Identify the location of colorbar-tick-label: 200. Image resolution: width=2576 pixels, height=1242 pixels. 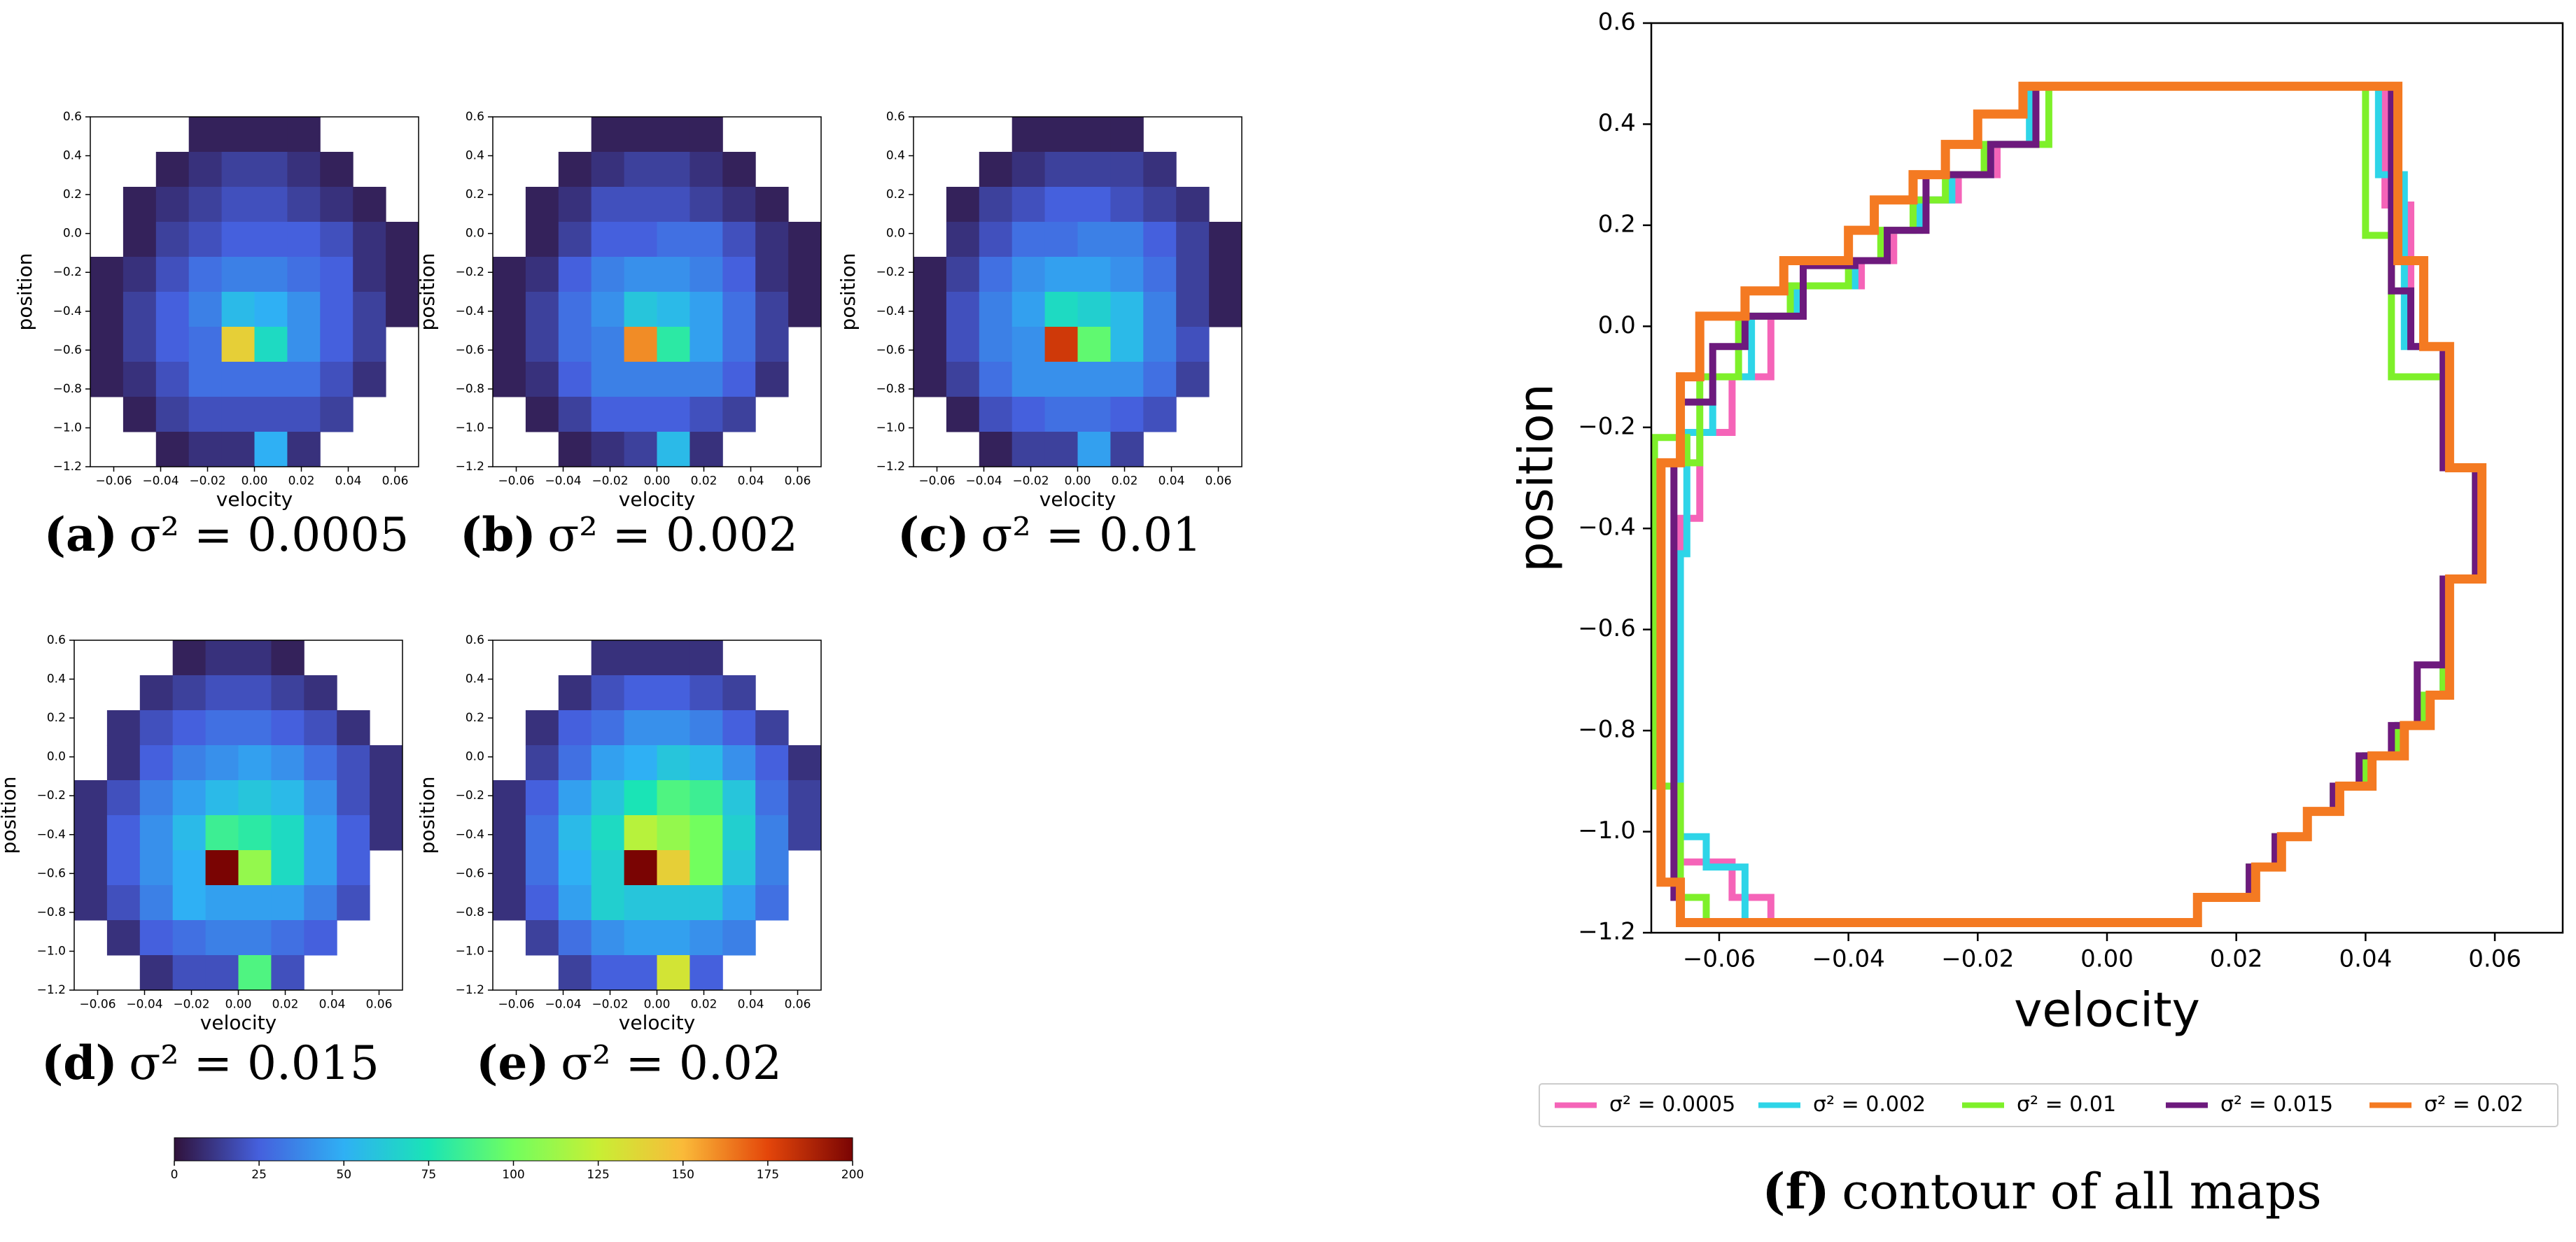
(852, 1175).